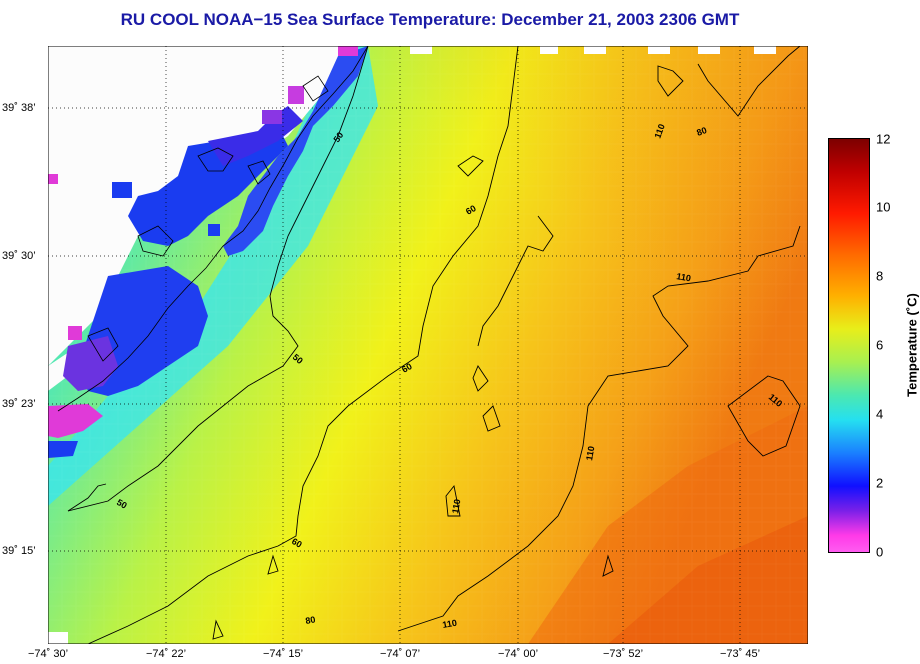  Describe the element at coordinates (48, 654) in the screenshot. I see `longitude-label: −74˚ 30’` at that location.